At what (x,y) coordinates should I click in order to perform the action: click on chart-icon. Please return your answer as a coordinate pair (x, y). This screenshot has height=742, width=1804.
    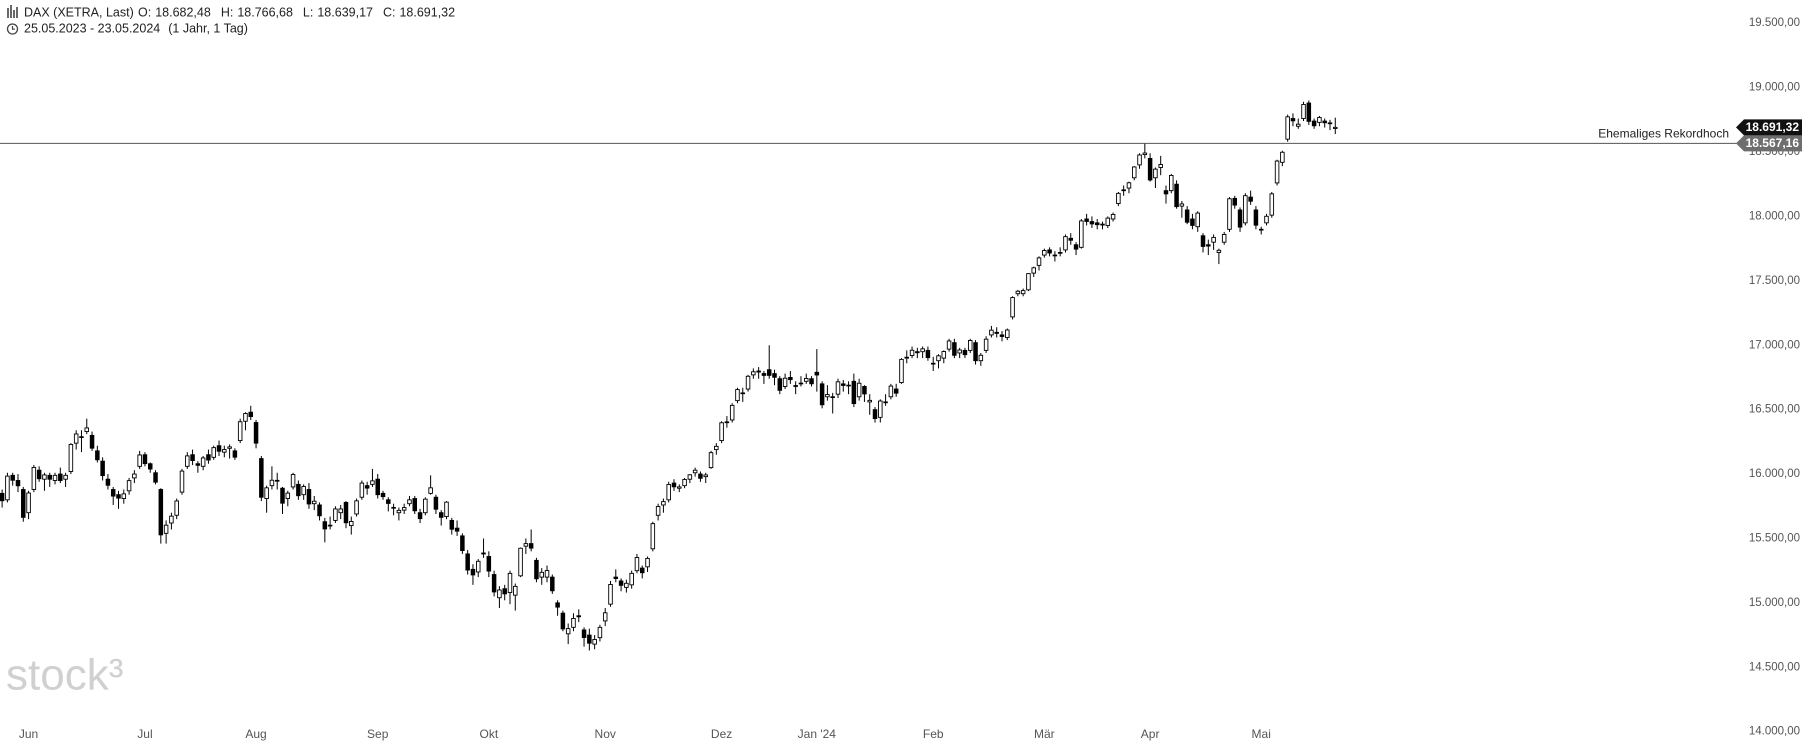
    Looking at the image, I should click on (12, 11).